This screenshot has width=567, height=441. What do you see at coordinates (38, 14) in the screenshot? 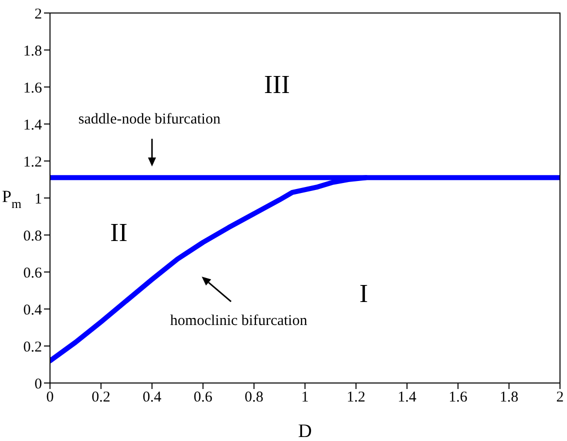
I see `y-tick-label: 2` at bounding box center [38, 14].